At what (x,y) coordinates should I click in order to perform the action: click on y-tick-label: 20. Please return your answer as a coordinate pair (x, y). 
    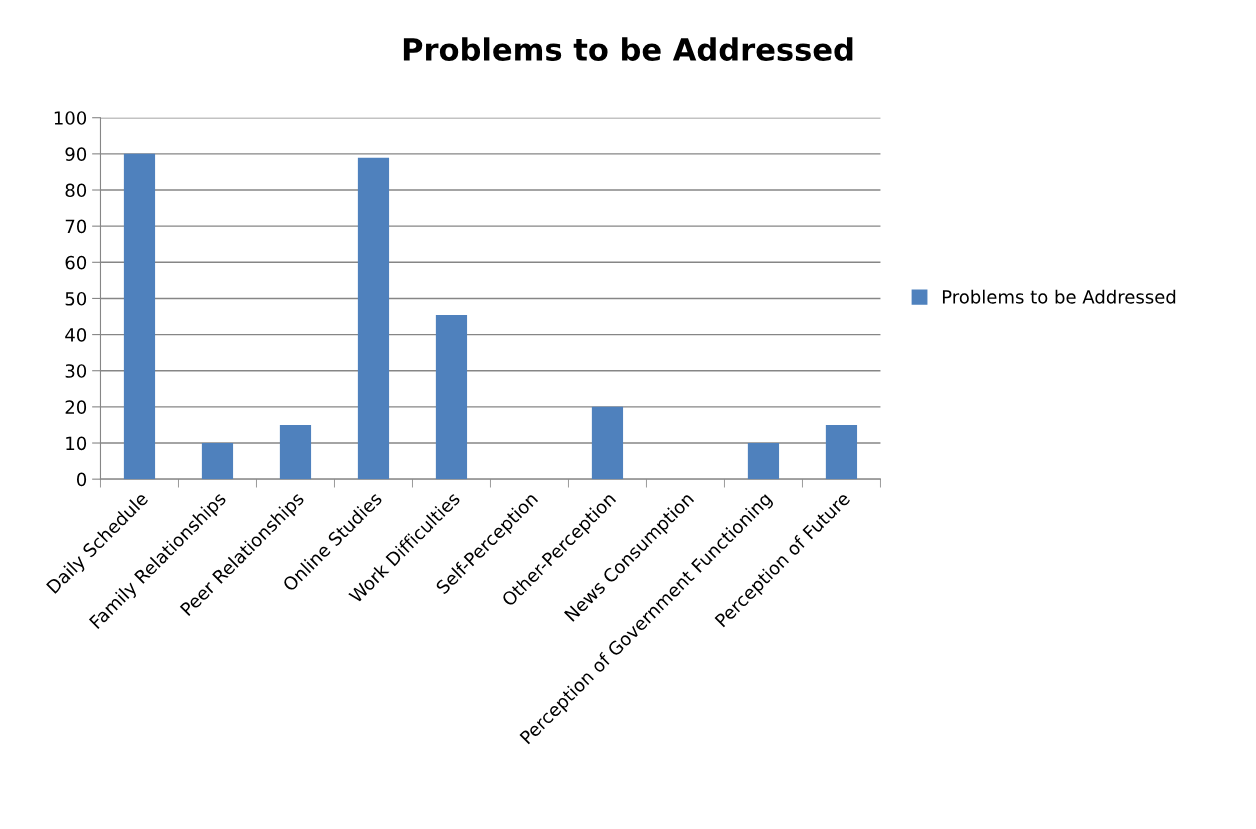
    Looking at the image, I should click on (76, 407).